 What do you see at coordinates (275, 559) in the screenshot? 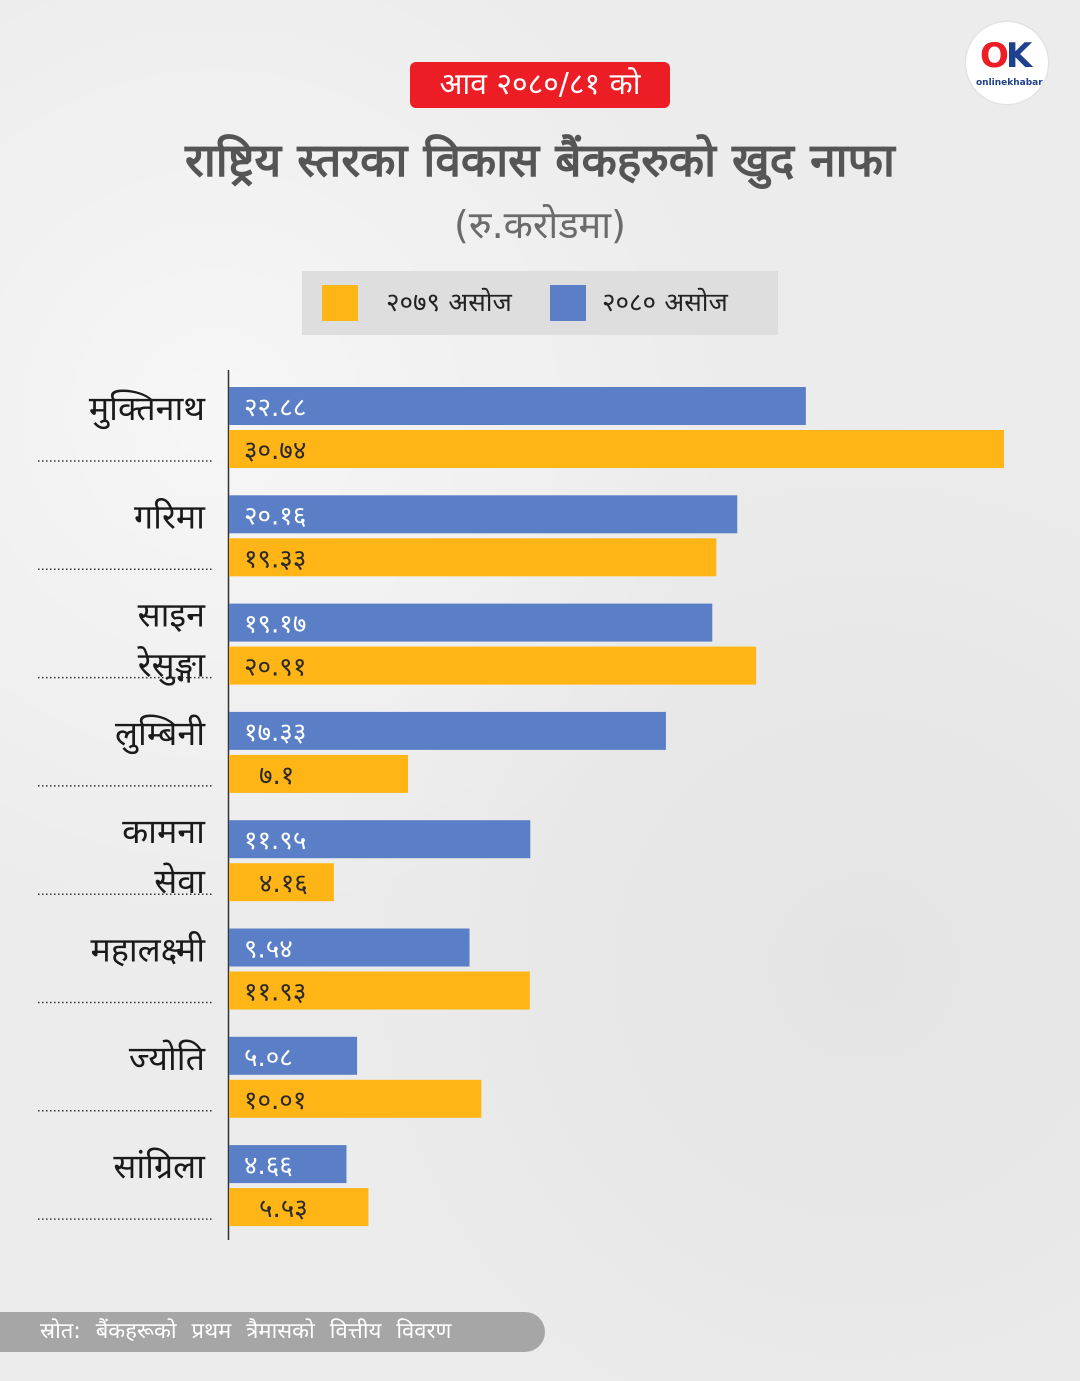
I see `bar-value-label: १९.३३` at bounding box center [275, 559].